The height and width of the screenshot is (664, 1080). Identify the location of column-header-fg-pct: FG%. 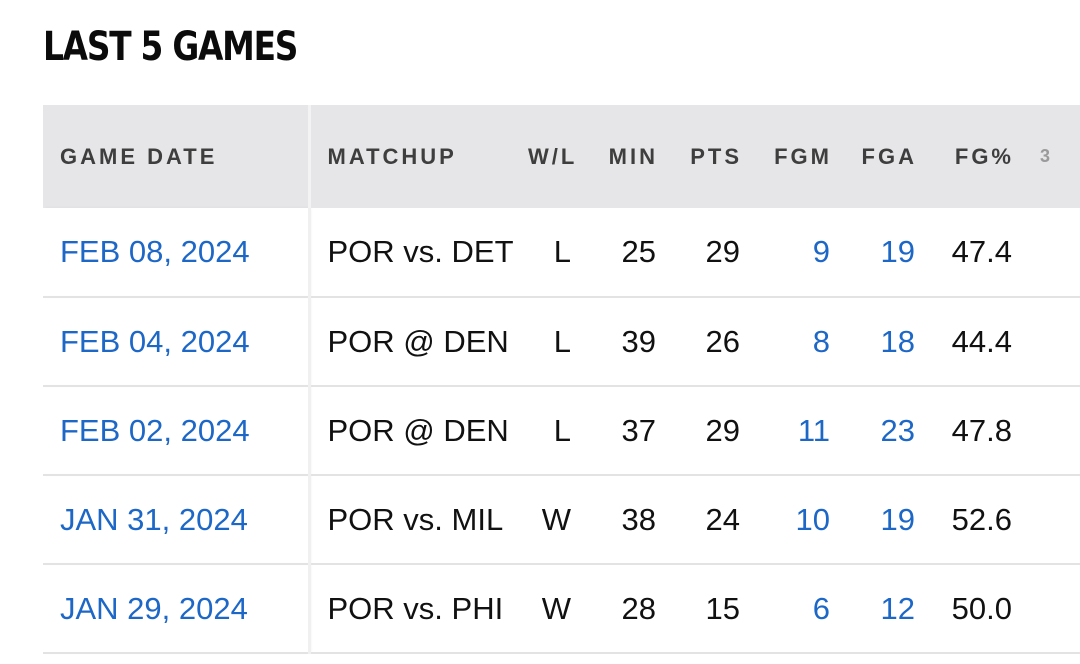
(977, 156).